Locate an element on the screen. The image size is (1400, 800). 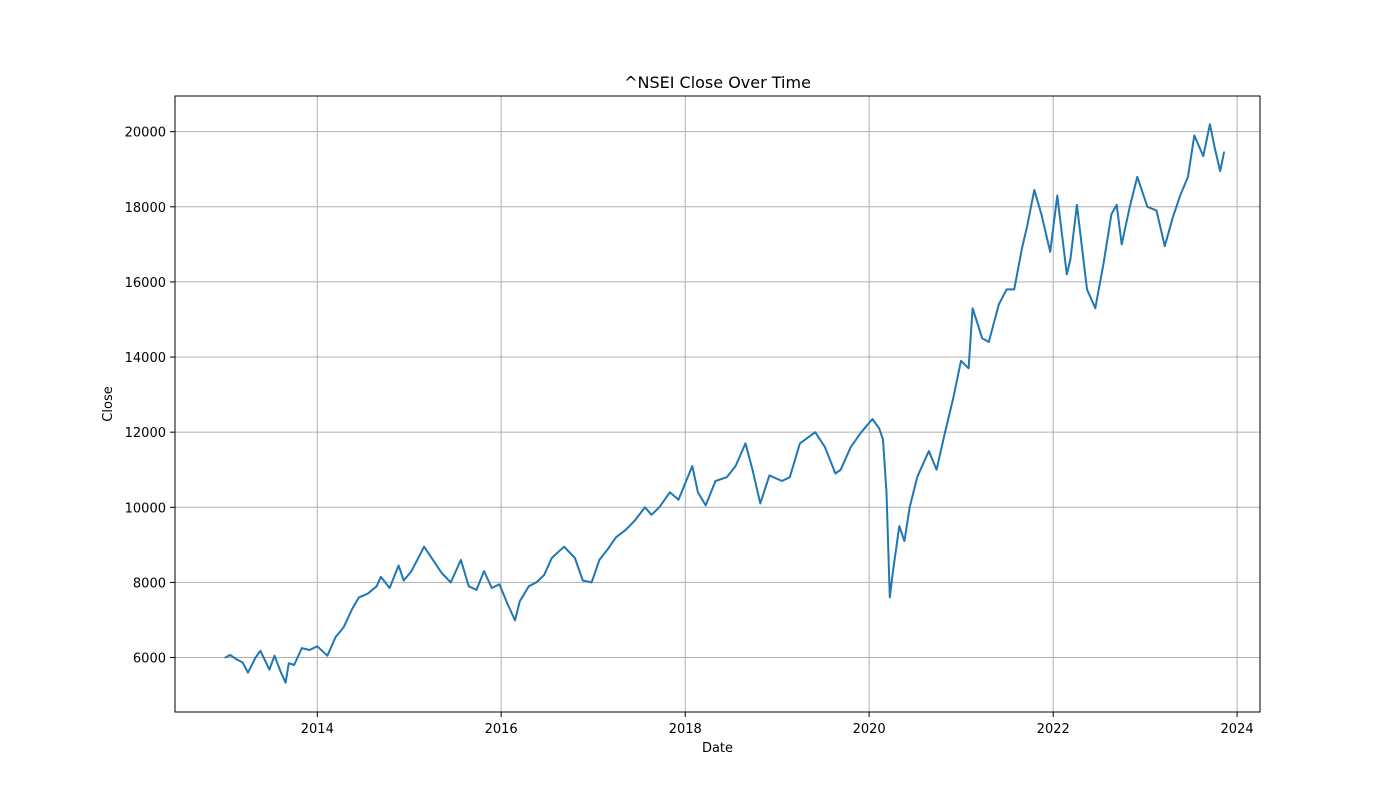
y-tick-label: 20000 is located at coordinates (145, 133).